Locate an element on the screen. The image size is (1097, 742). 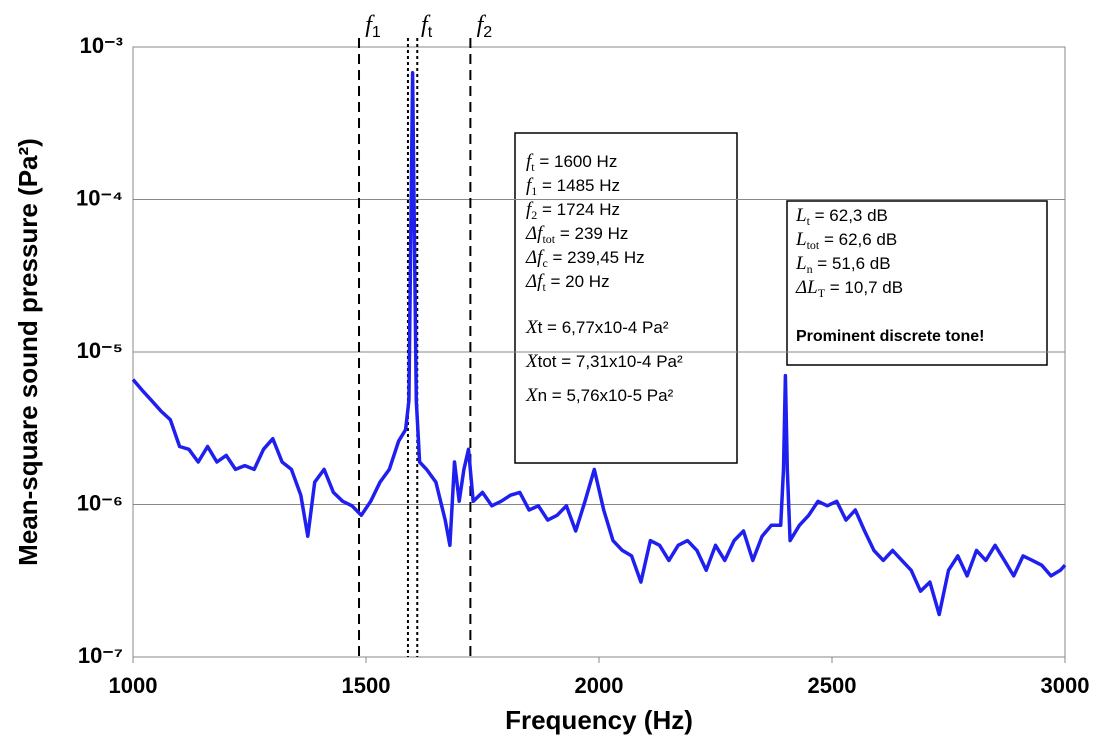
annotation-line: ΔLT = 10,7 dB is located at coordinates (849, 288).